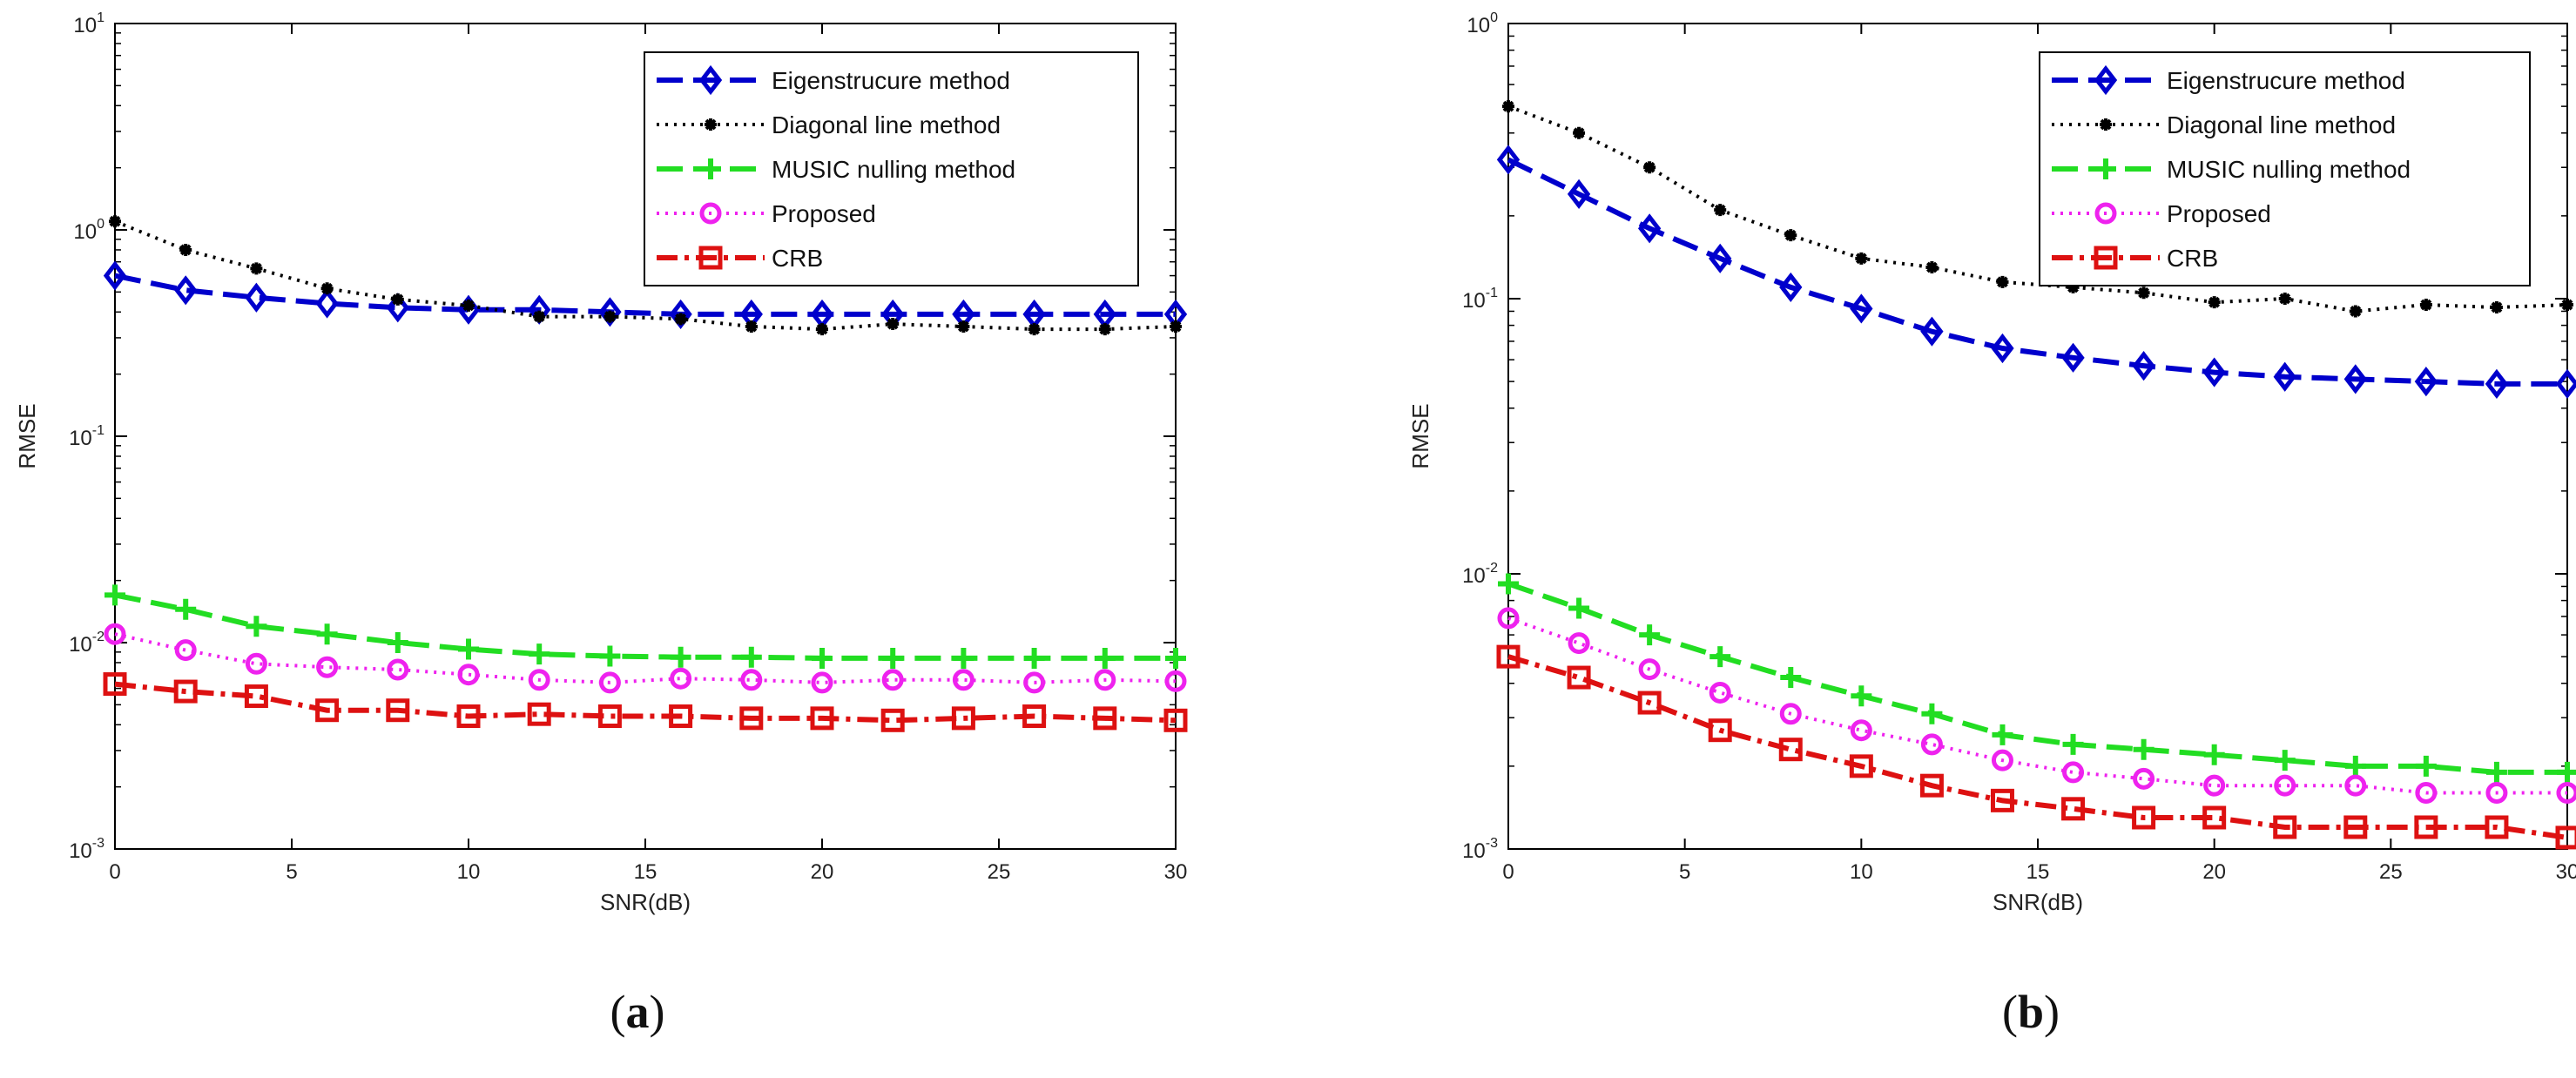 The height and width of the screenshot is (1078, 2576). Describe the element at coordinates (1482, 23) in the screenshot. I see `y-tick-label: 100` at that location.